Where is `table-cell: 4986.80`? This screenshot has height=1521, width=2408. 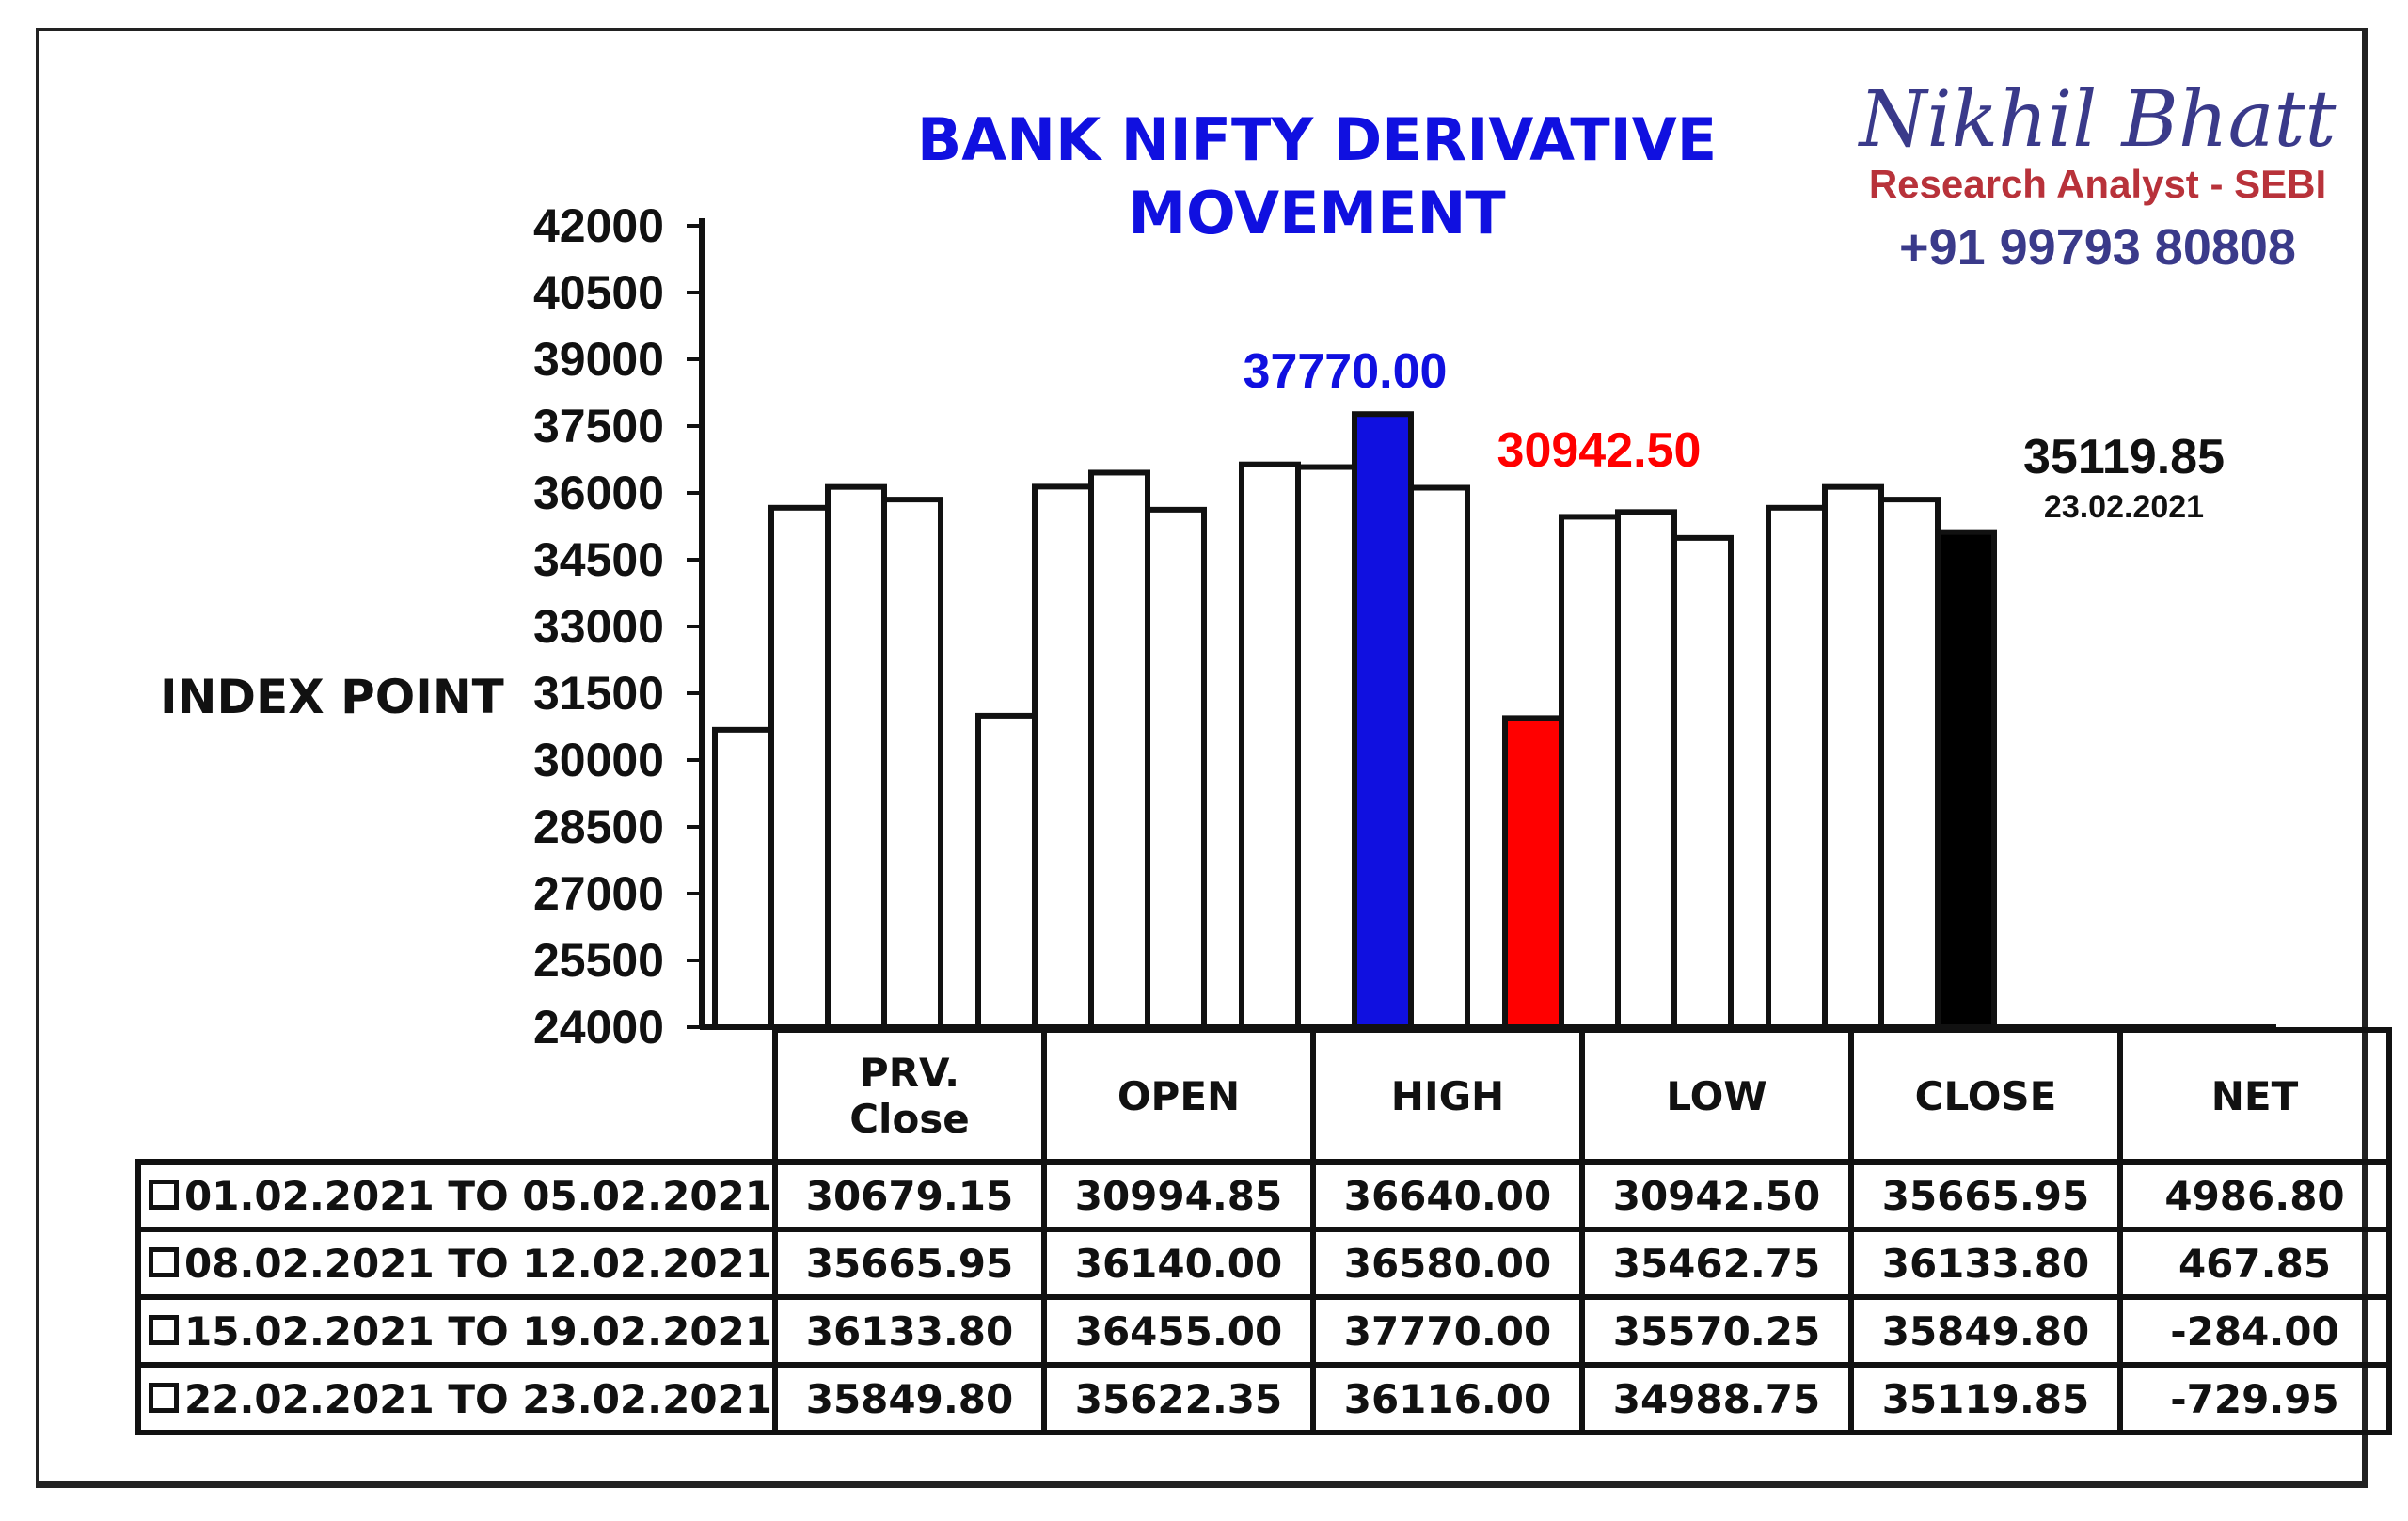
table-cell: 4986.80 is located at coordinates (2255, 1195).